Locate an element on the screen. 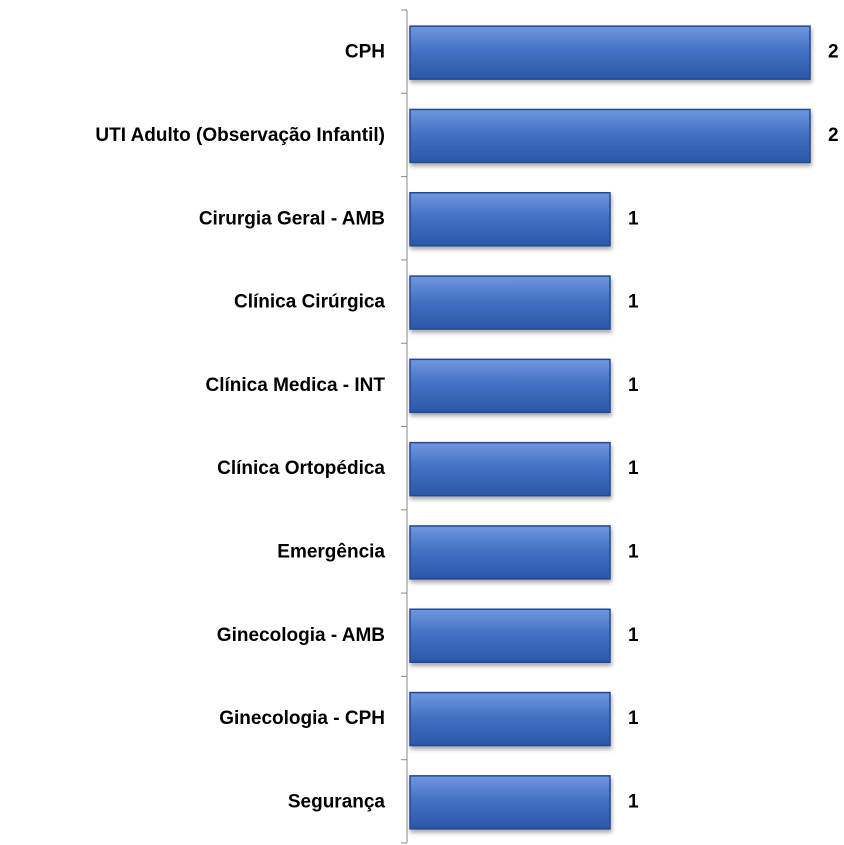  category-label: Cirurgia Geral - AMB is located at coordinates (292, 218).